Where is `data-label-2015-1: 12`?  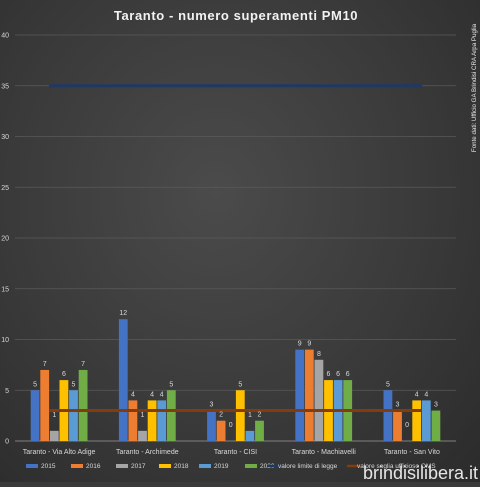 data-label-2015-1: 12 is located at coordinates (123, 313).